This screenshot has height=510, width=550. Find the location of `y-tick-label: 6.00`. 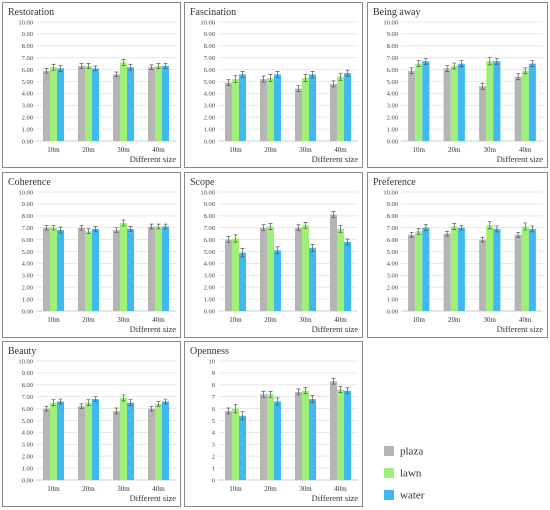

y-tick-label: 6.00 is located at coordinates (392, 70).